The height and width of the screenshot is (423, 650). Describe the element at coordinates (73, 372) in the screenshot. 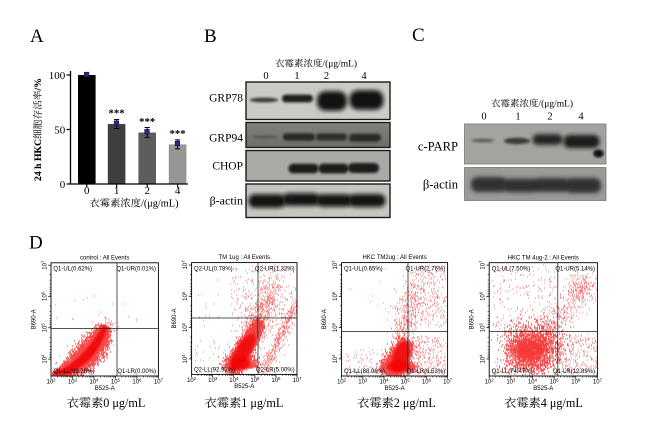

I see `svg-text: Q1-LL(99.38%)` at that location.